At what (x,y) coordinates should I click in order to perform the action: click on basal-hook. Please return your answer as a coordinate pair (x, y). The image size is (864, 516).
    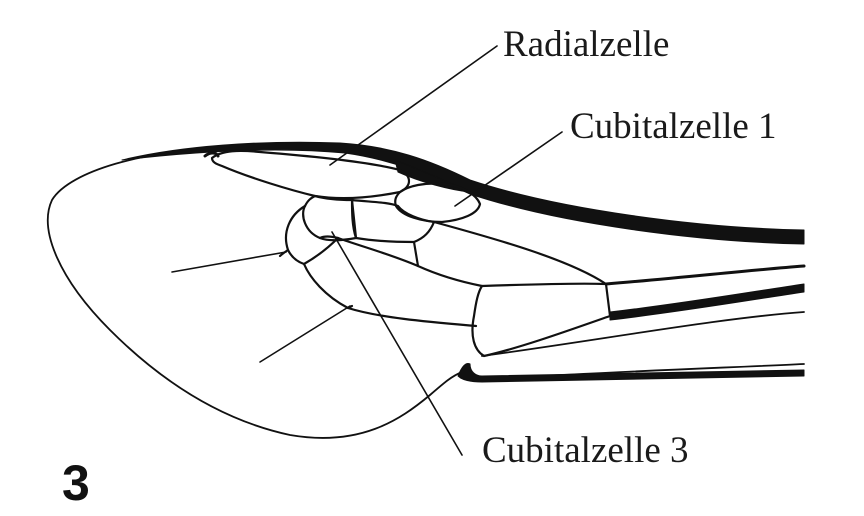
    Looking at the image, I should click on (211, 154).